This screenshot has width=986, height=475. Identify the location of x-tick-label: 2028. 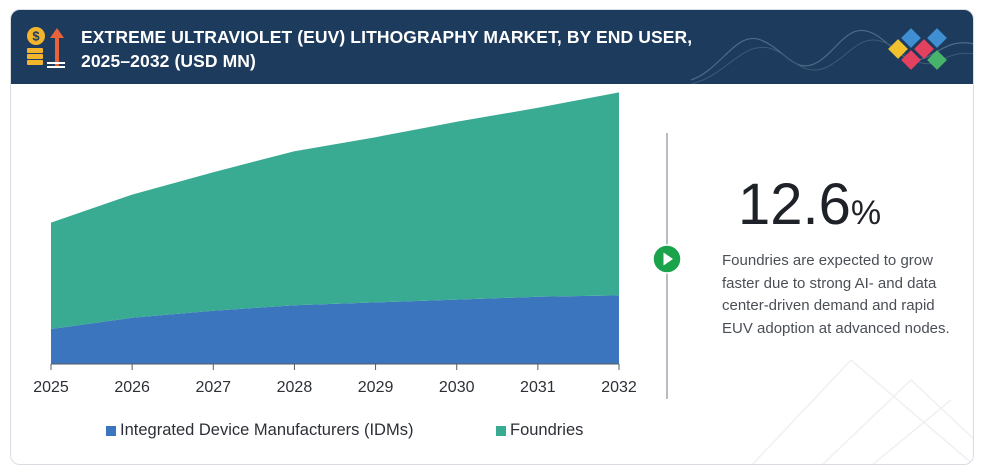
(295, 387).